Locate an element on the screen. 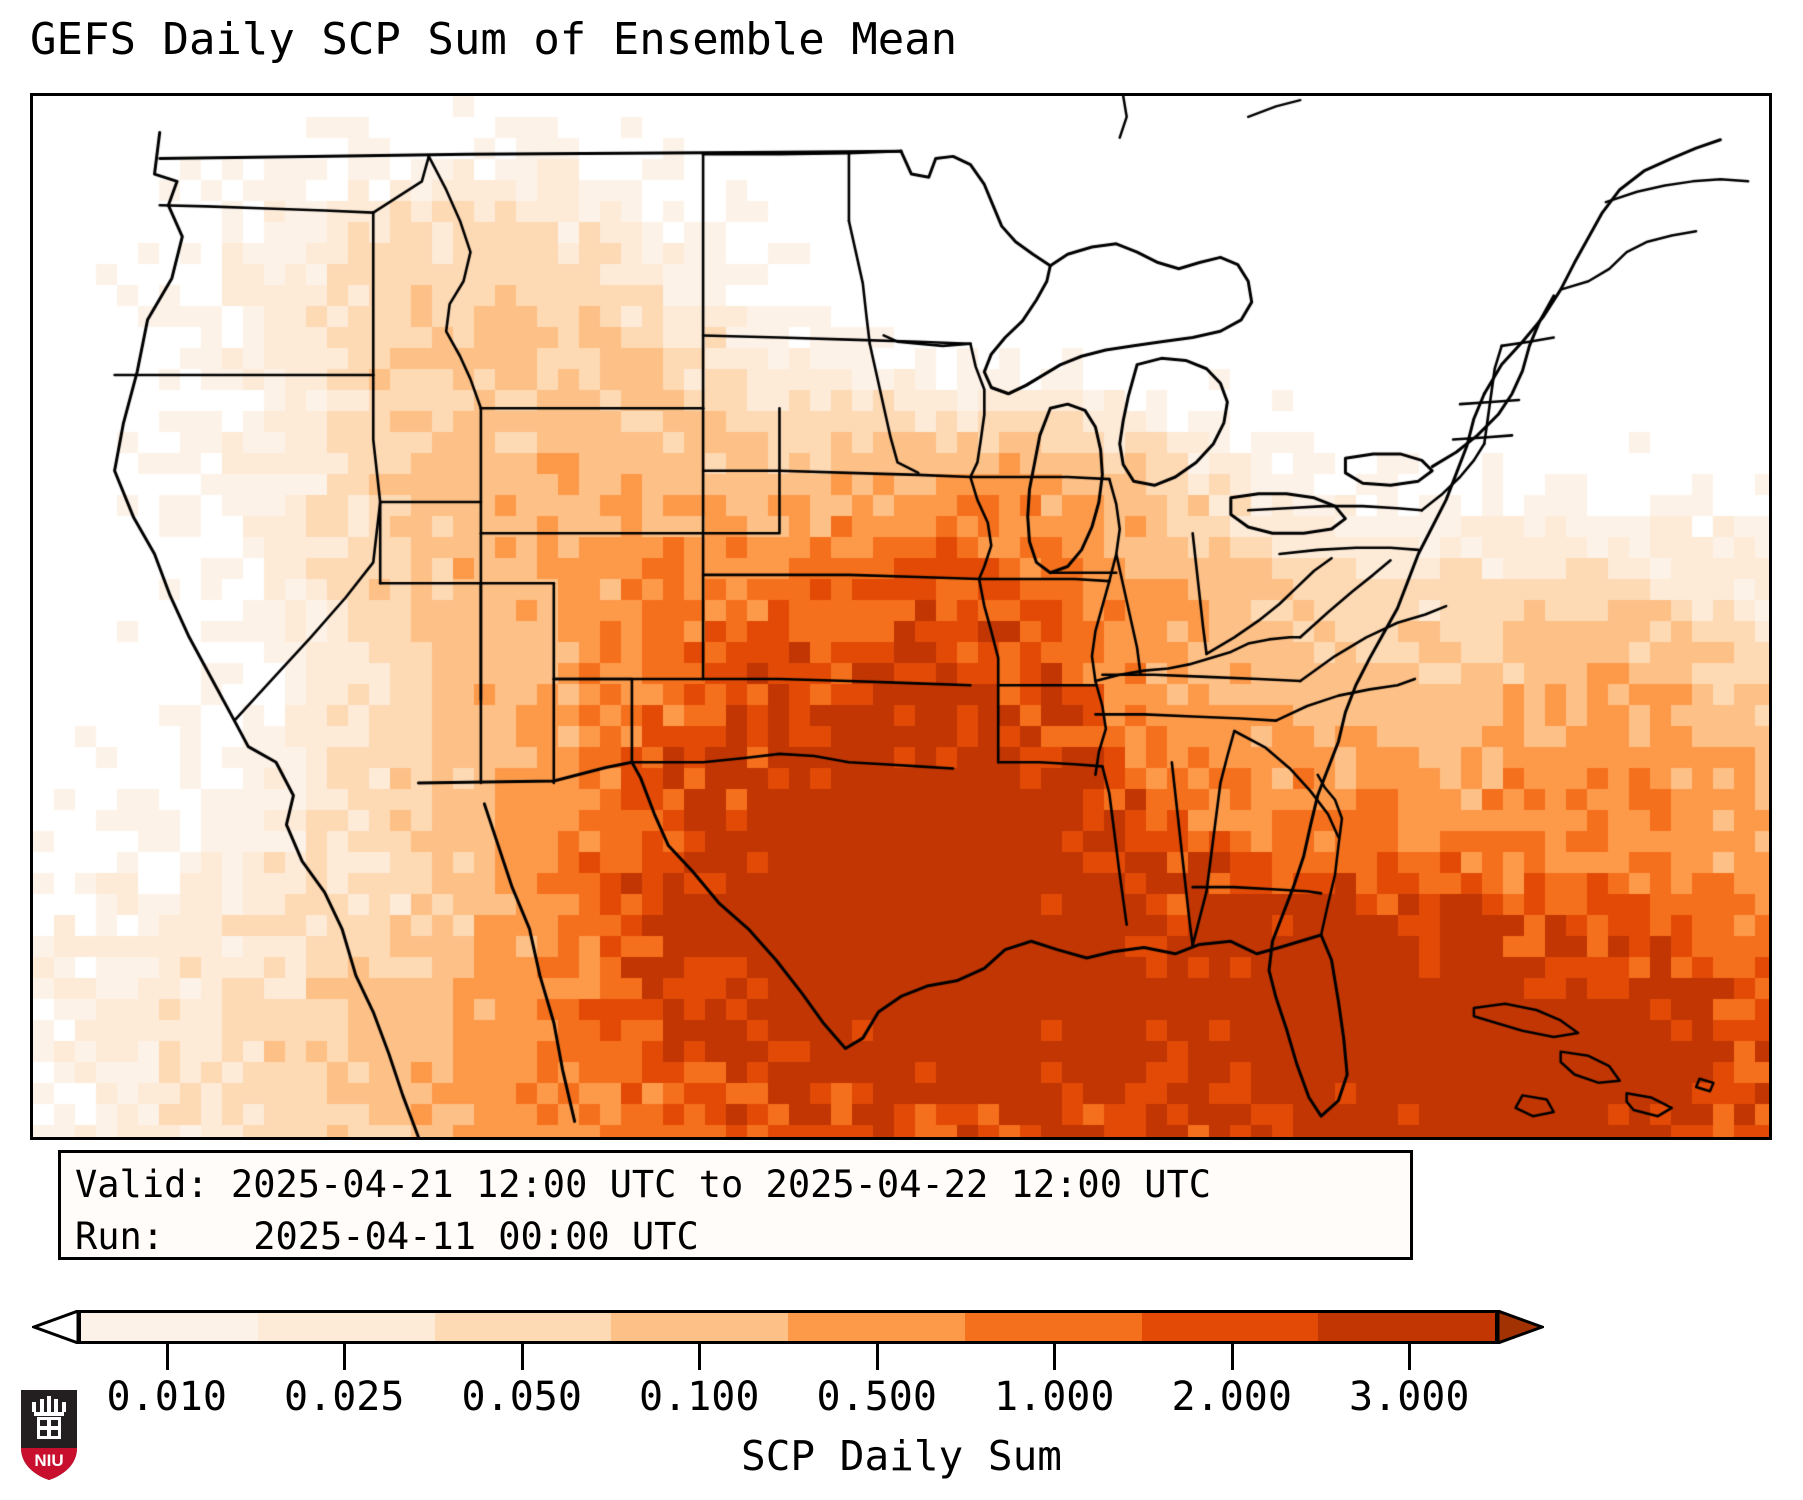  niu-logo-text: NIU is located at coordinates (48, 1460).